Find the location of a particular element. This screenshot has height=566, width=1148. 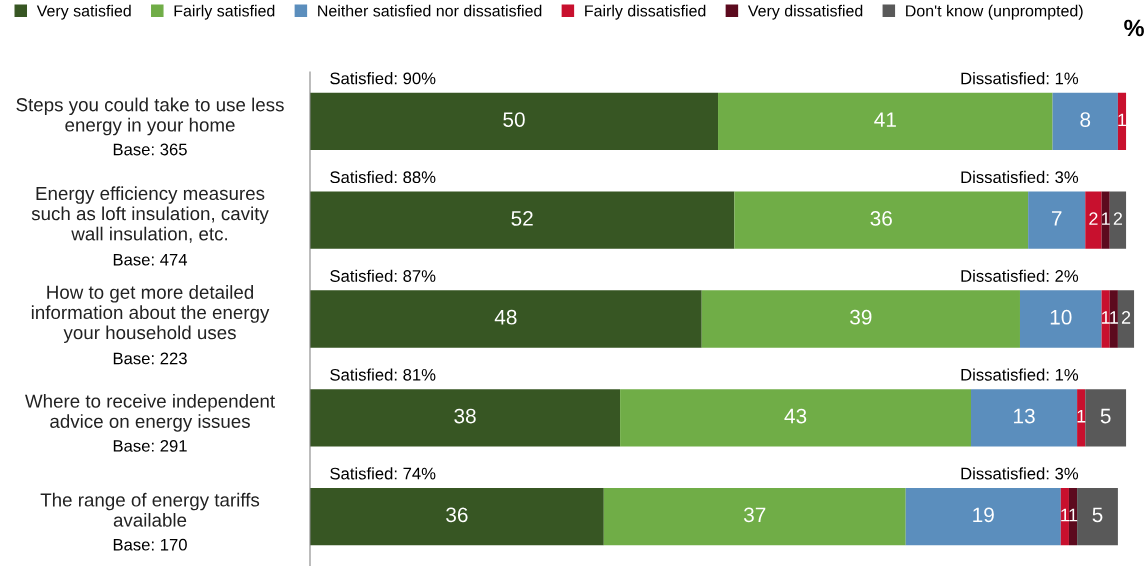

data-label: 8 is located at coordinates (1085, 119).